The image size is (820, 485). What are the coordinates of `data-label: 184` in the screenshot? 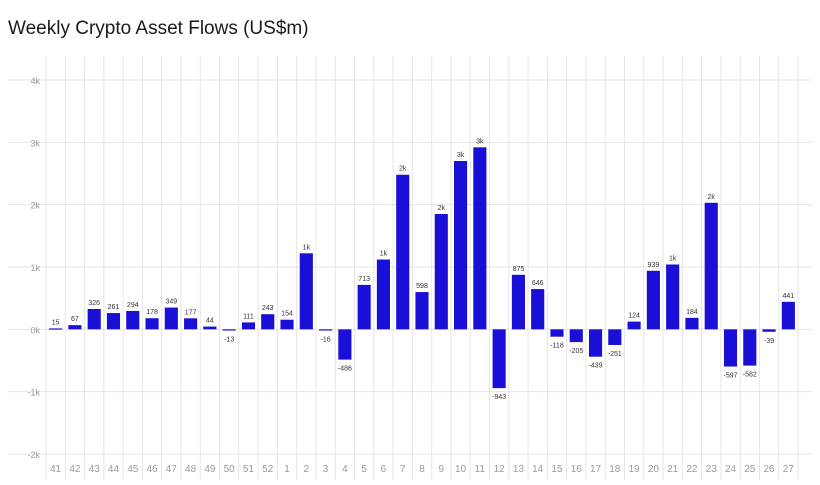 It's located at (692, 312).